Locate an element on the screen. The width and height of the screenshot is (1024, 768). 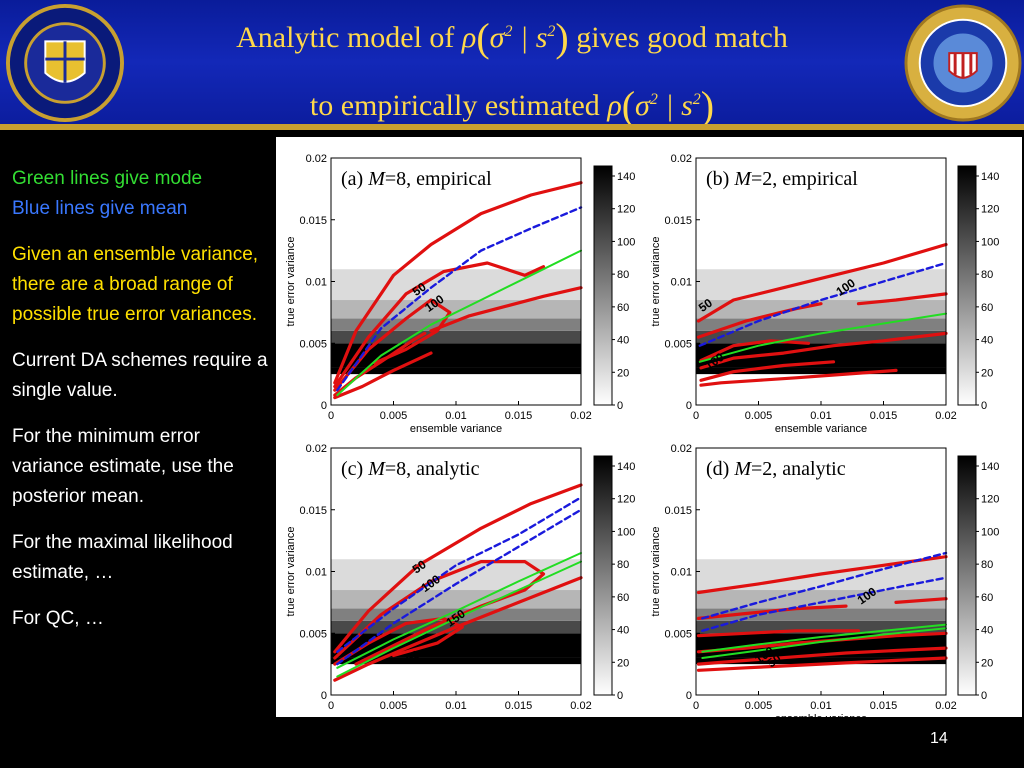
legend-mode-note: Green lines give mode is located at coordinates (107, 178).